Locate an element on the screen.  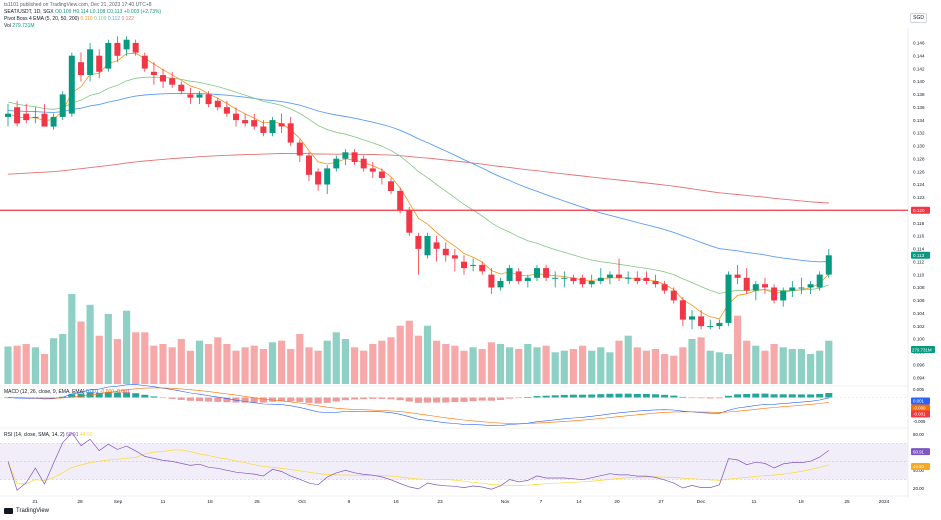
x-tick-label: Dec is located at coordinates (701, 502).